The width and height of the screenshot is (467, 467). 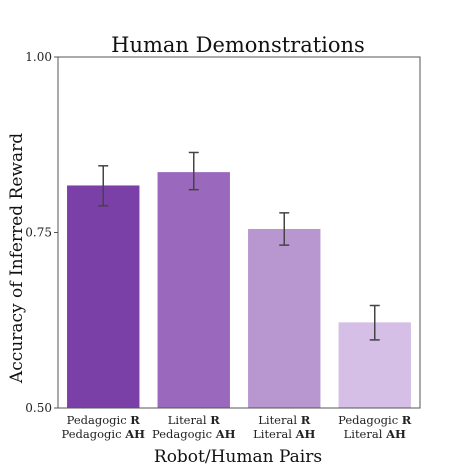 I want to click on y-tick-label: 1.00, so click(x=38, y=57).